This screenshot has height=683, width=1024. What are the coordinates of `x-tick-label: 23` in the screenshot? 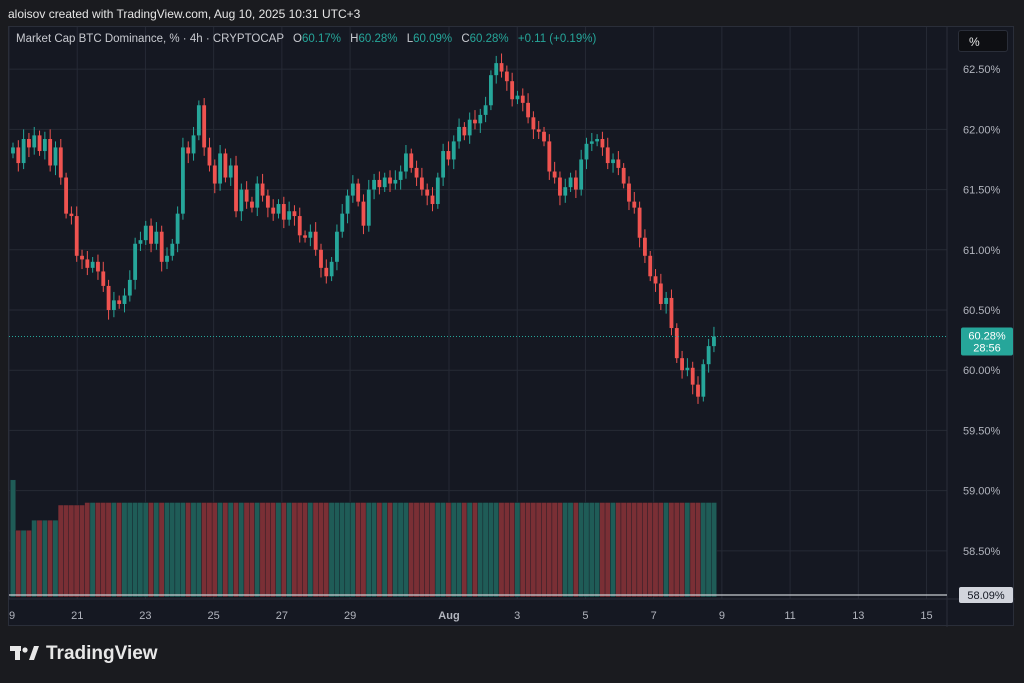 It's located at (145, 616).